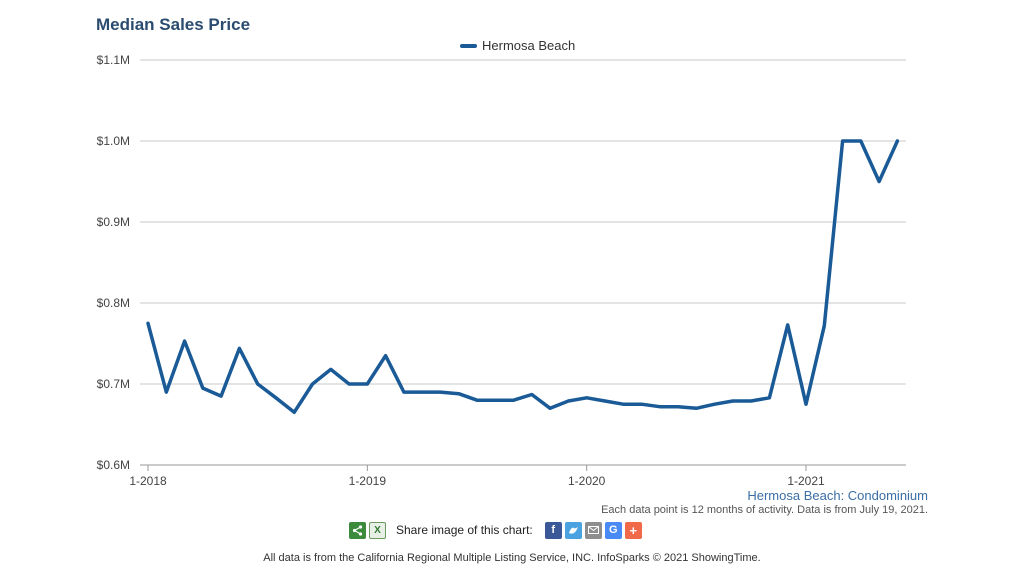 The height and width of the screenshot is (578, 1024). Describe the element at coordinates (148, 481) in the screenshot. I see `x-tick-label: 1-2018` at that location.